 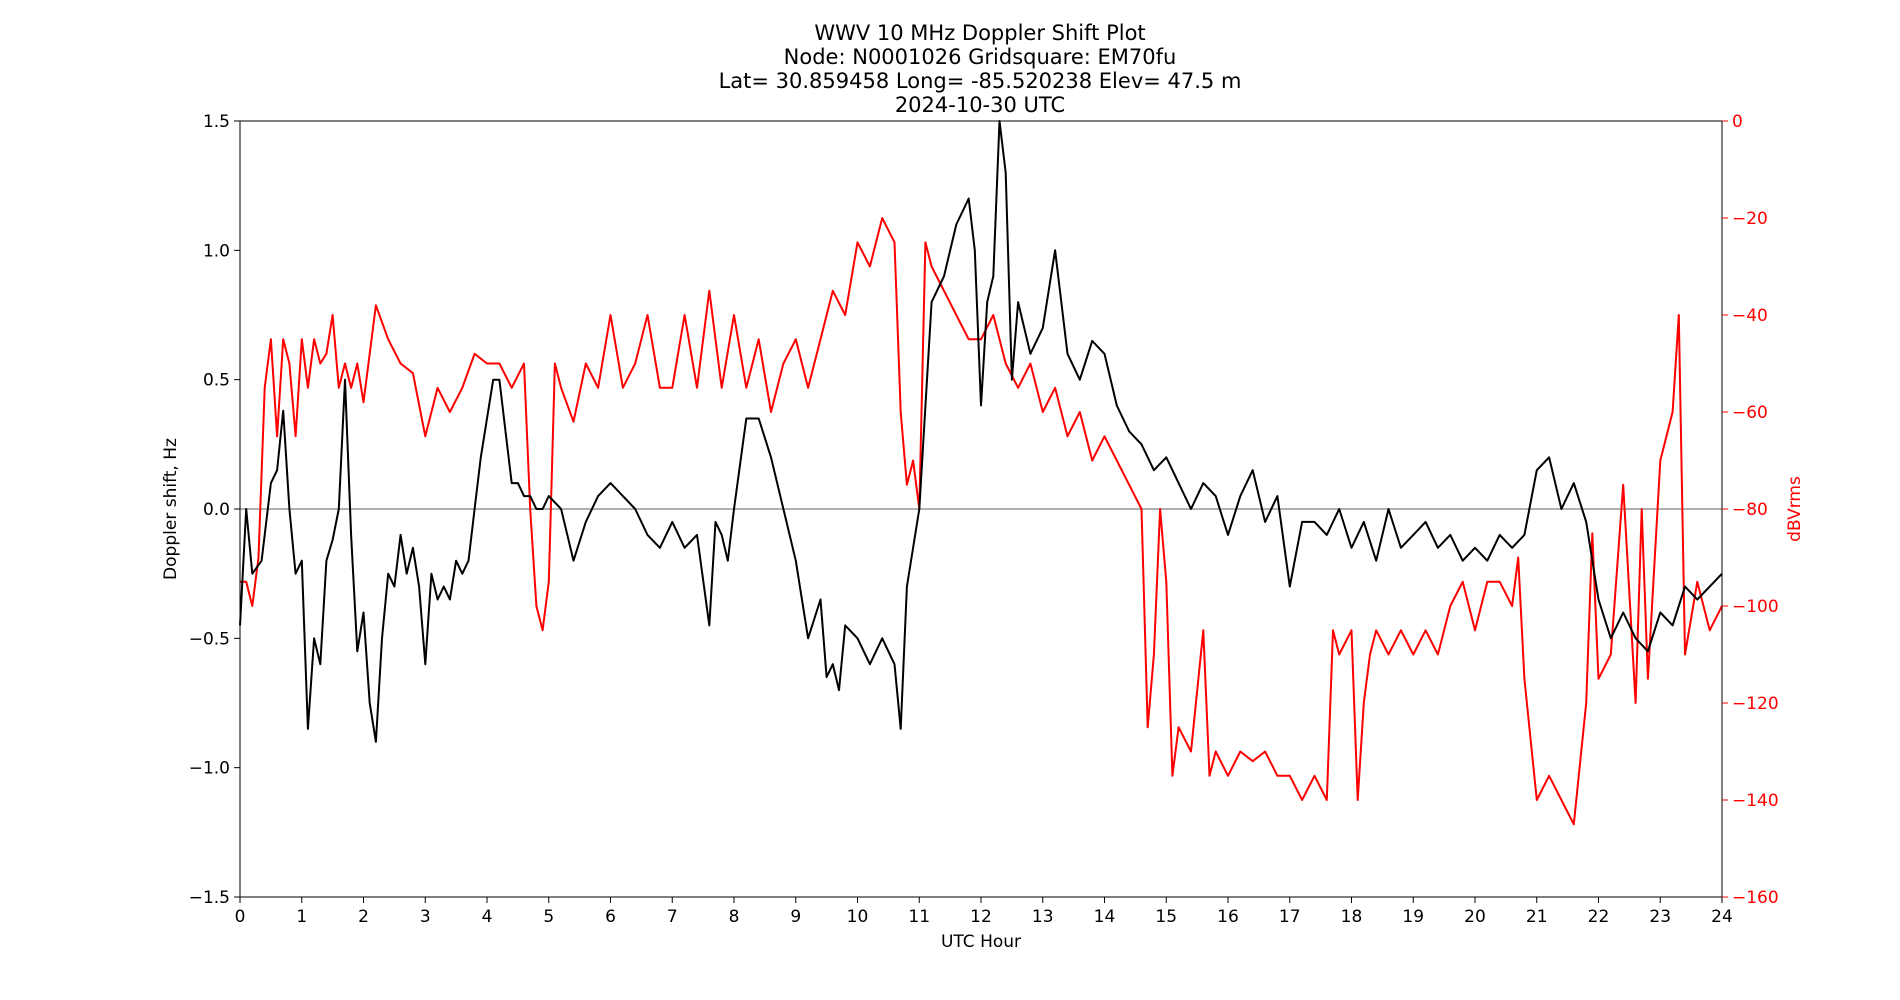 I want to click on y-right-tick-label: −140, so click(x=1755, y=801).